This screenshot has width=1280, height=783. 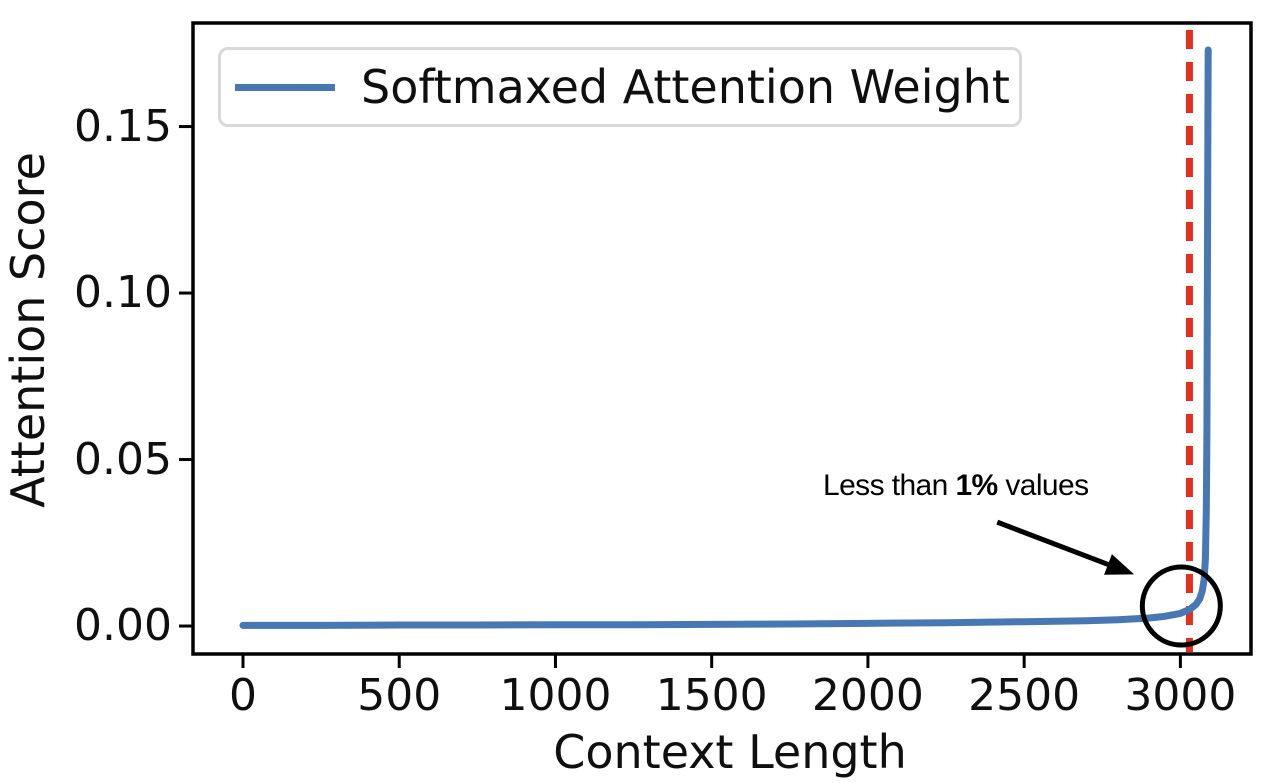 What do you see at coordinates (1119, 564) in the screenshot?
I see `annotation-arrow-head` at bounding box center [1119, 564].